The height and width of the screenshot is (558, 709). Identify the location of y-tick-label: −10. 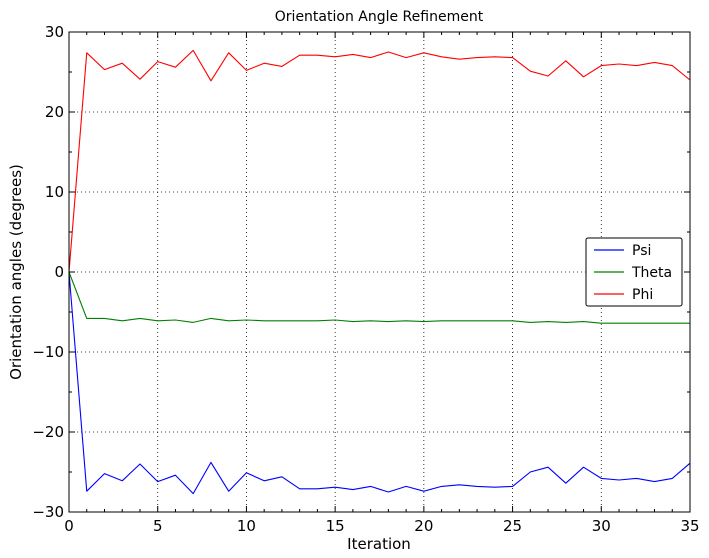
(48, 352).